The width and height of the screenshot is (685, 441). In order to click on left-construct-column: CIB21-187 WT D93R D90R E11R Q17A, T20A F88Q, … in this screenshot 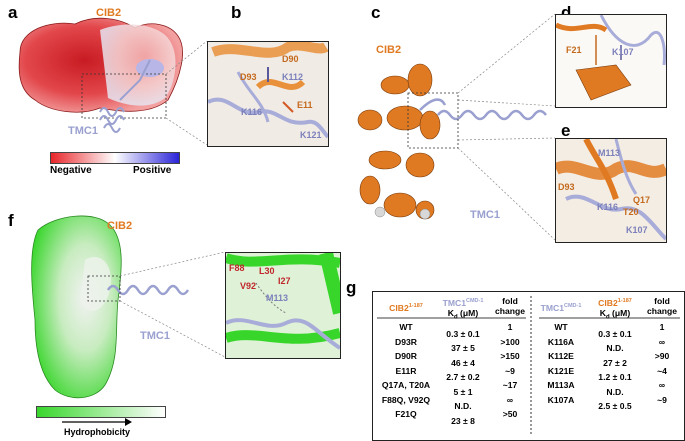, I will do `click(406, 359)`.